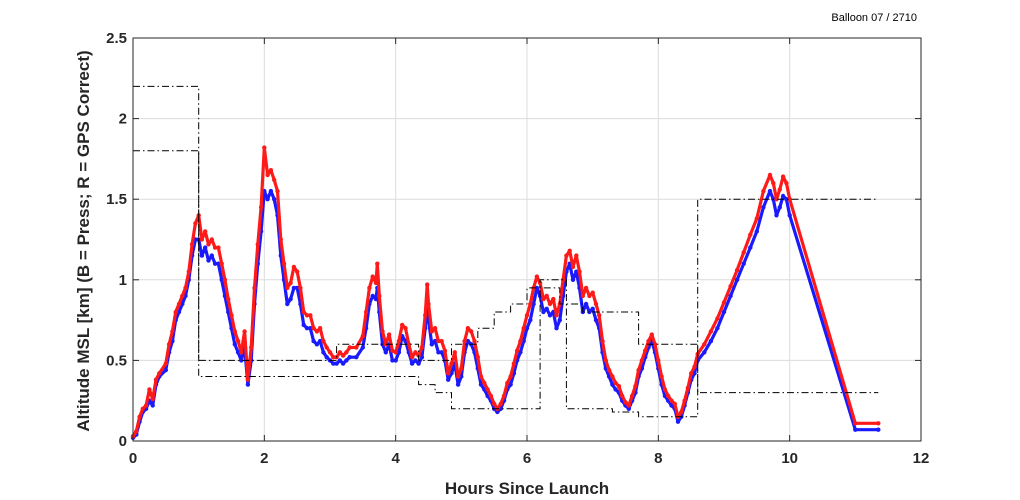 The height and width of the screenshot is (500, 1020). Describe the element at coordinates (527, 458) in the screenshot. I see `x-tick-label: 6` at that location.